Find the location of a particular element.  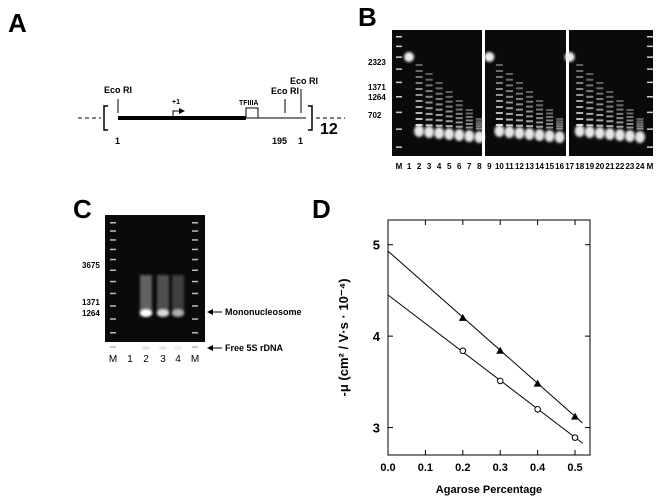

lane-label: 10 is located at coordinates (499, 166).